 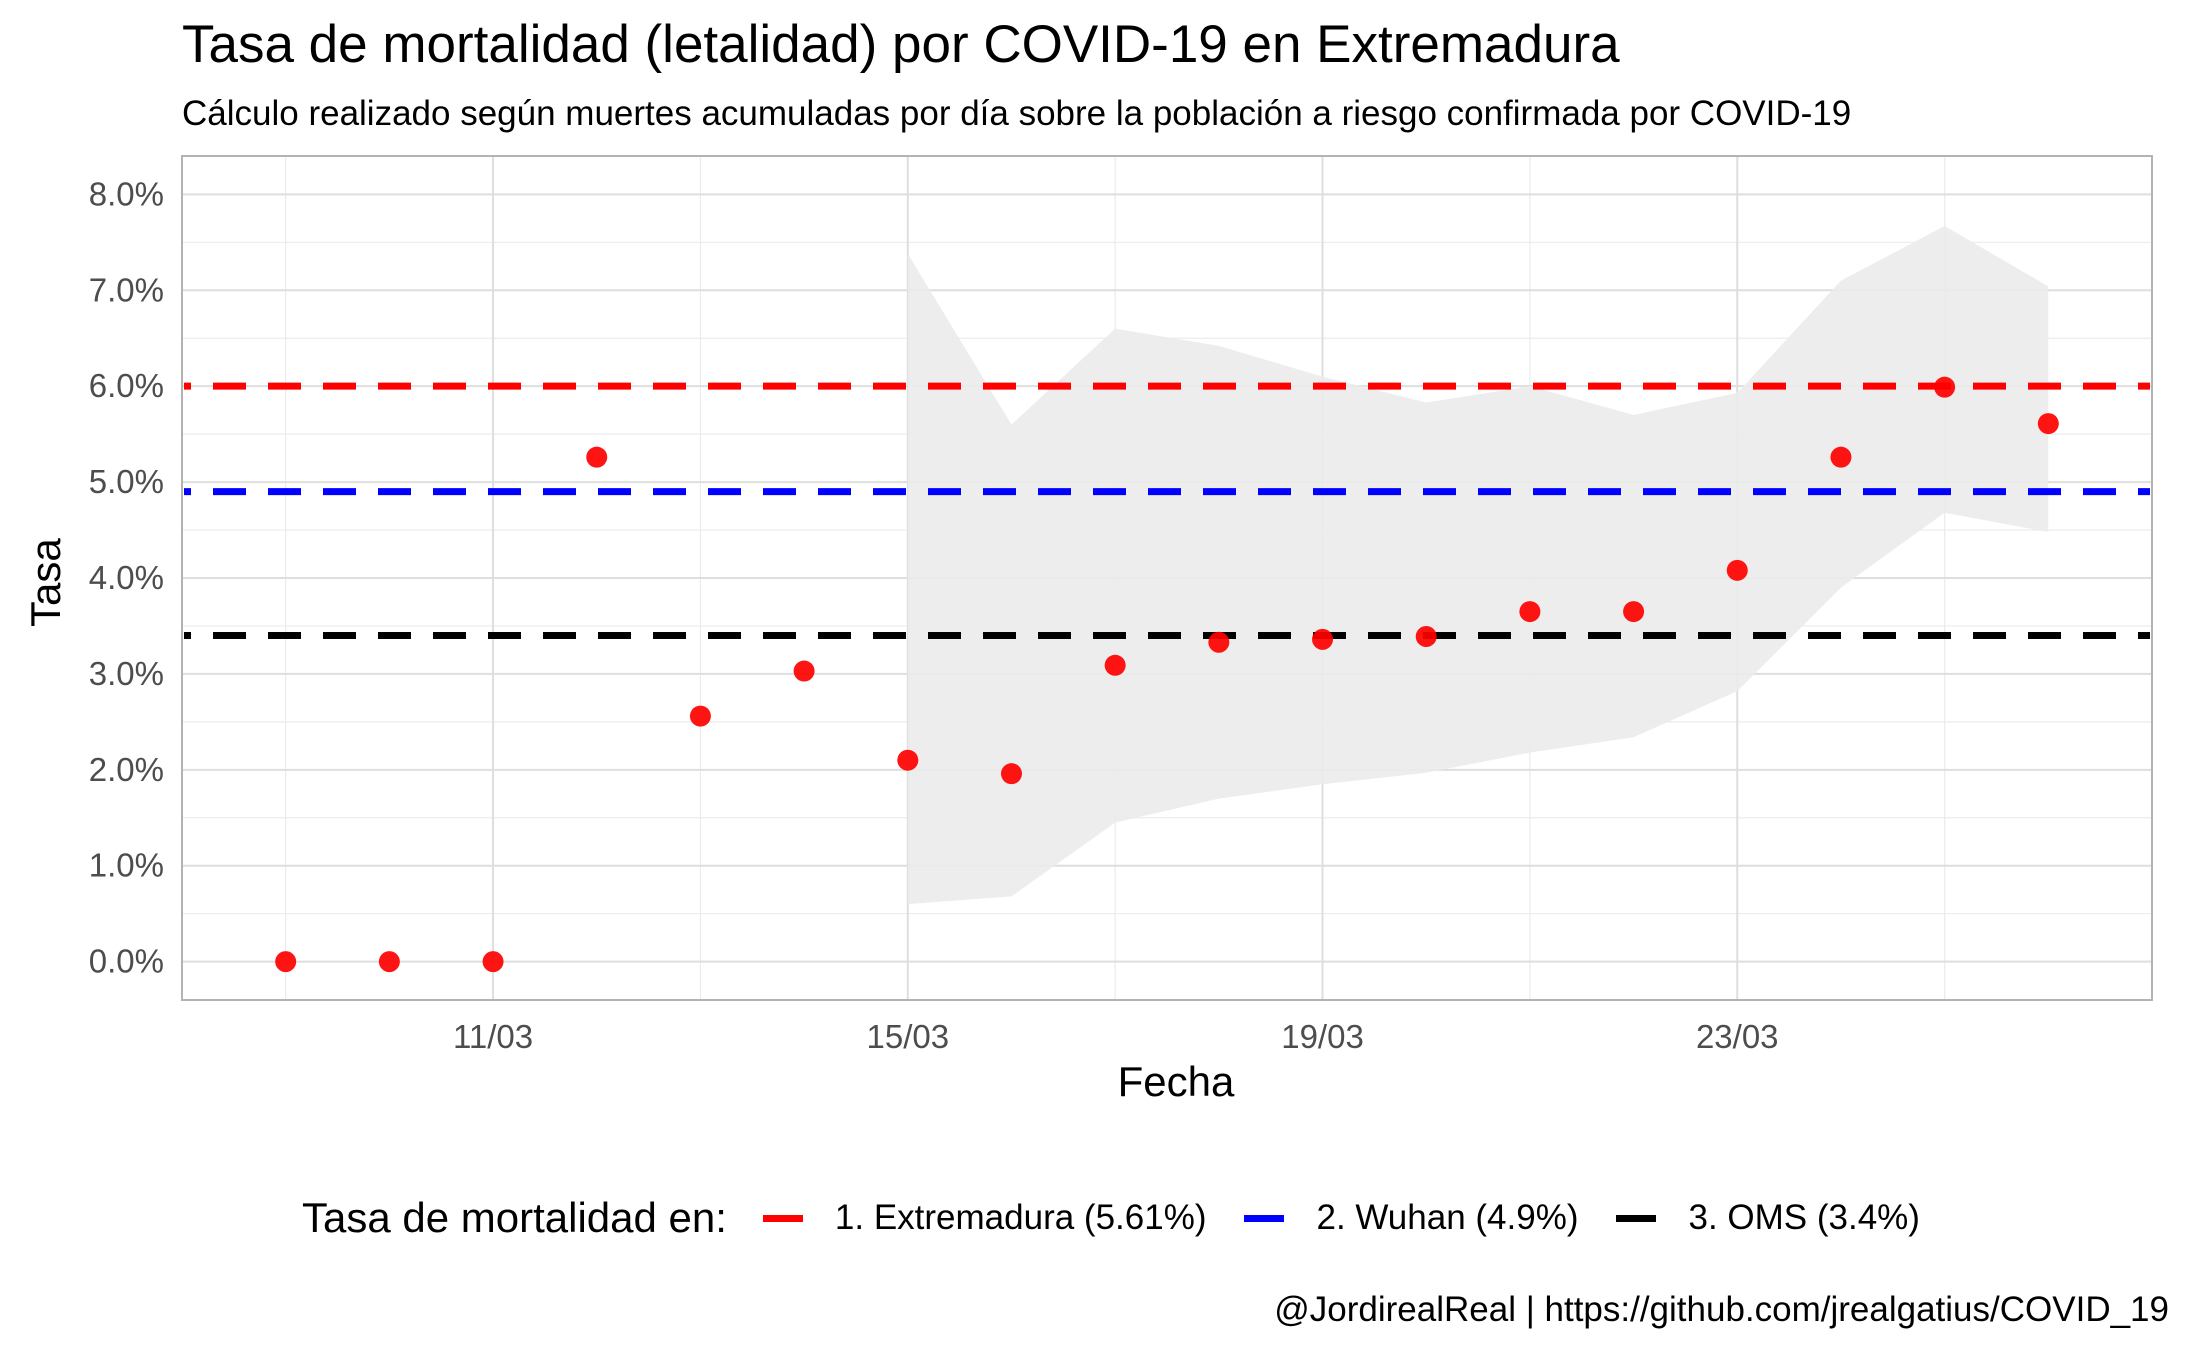 What do you see at coordinates (126, 289) in the screenshot?
I see `y-tick-label: 7.0%` at bounding box center [126, 289].